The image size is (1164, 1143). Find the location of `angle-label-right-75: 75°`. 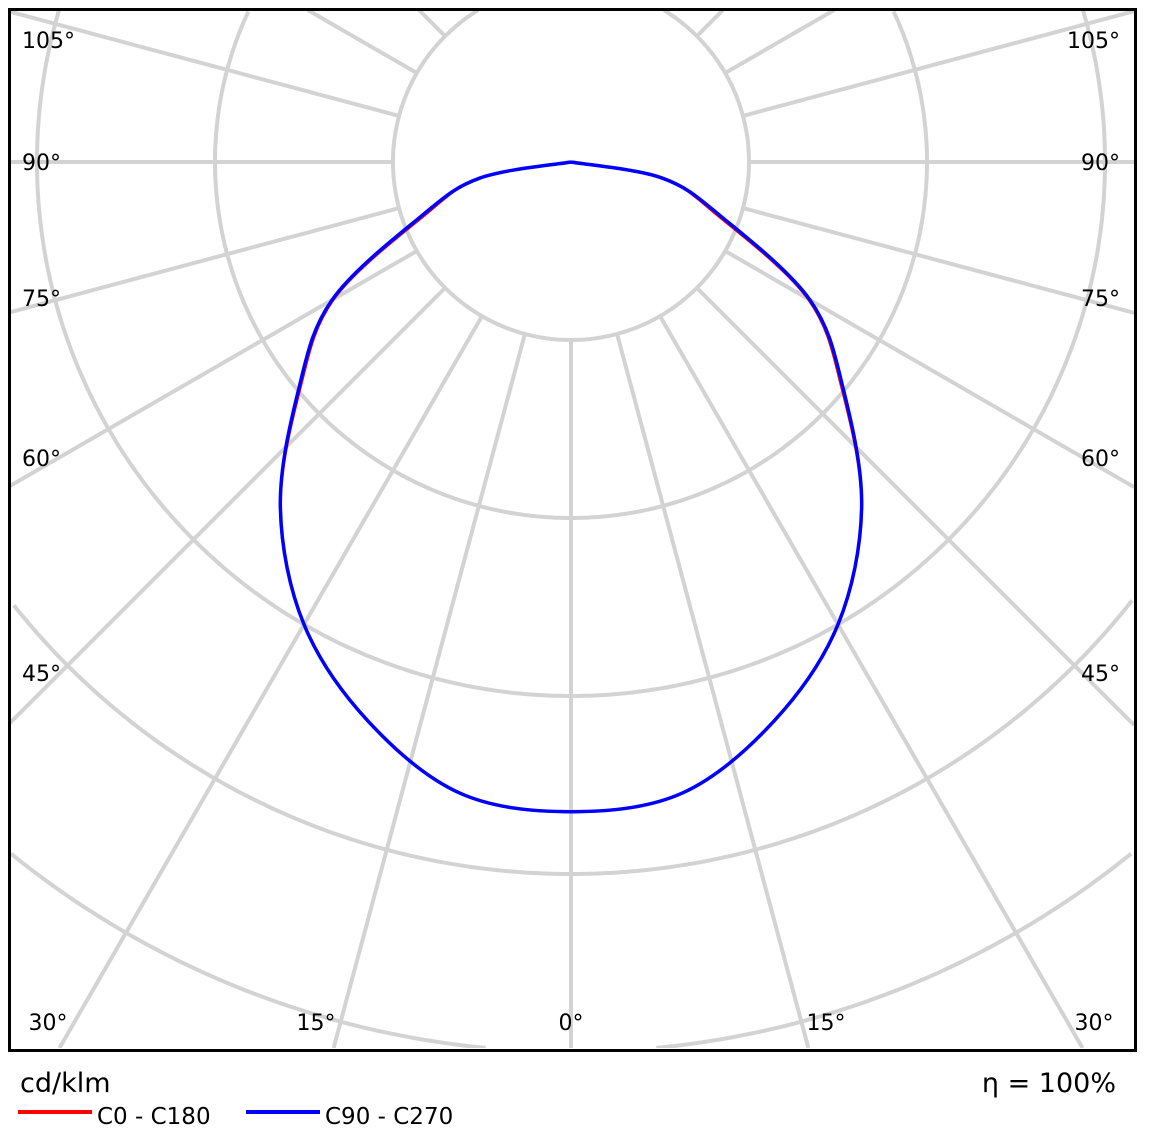

angle-label-right-75: 75° is located at coordinates (1100, 299).